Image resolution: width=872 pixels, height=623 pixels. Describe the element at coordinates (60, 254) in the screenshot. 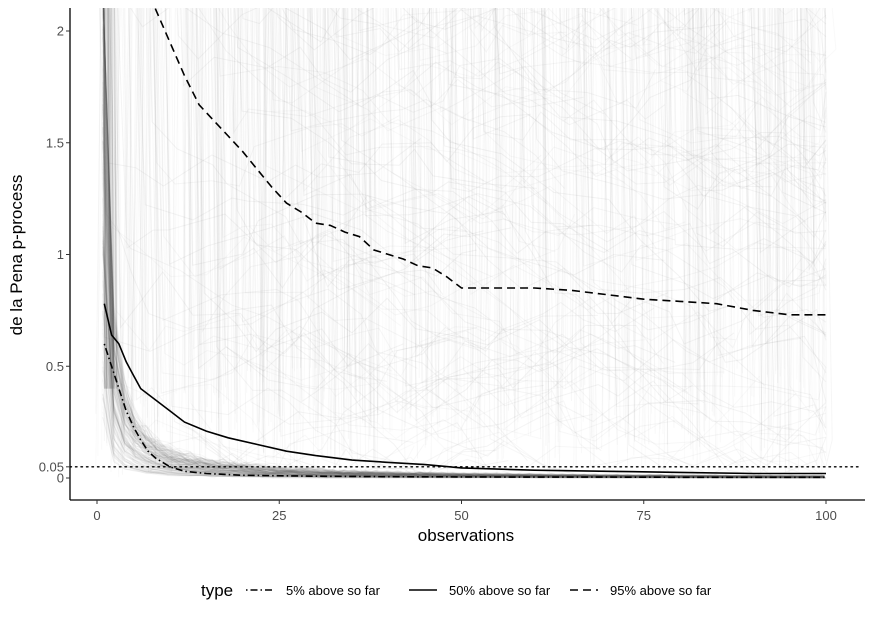

I see `y-tick-label: 1` at that location.